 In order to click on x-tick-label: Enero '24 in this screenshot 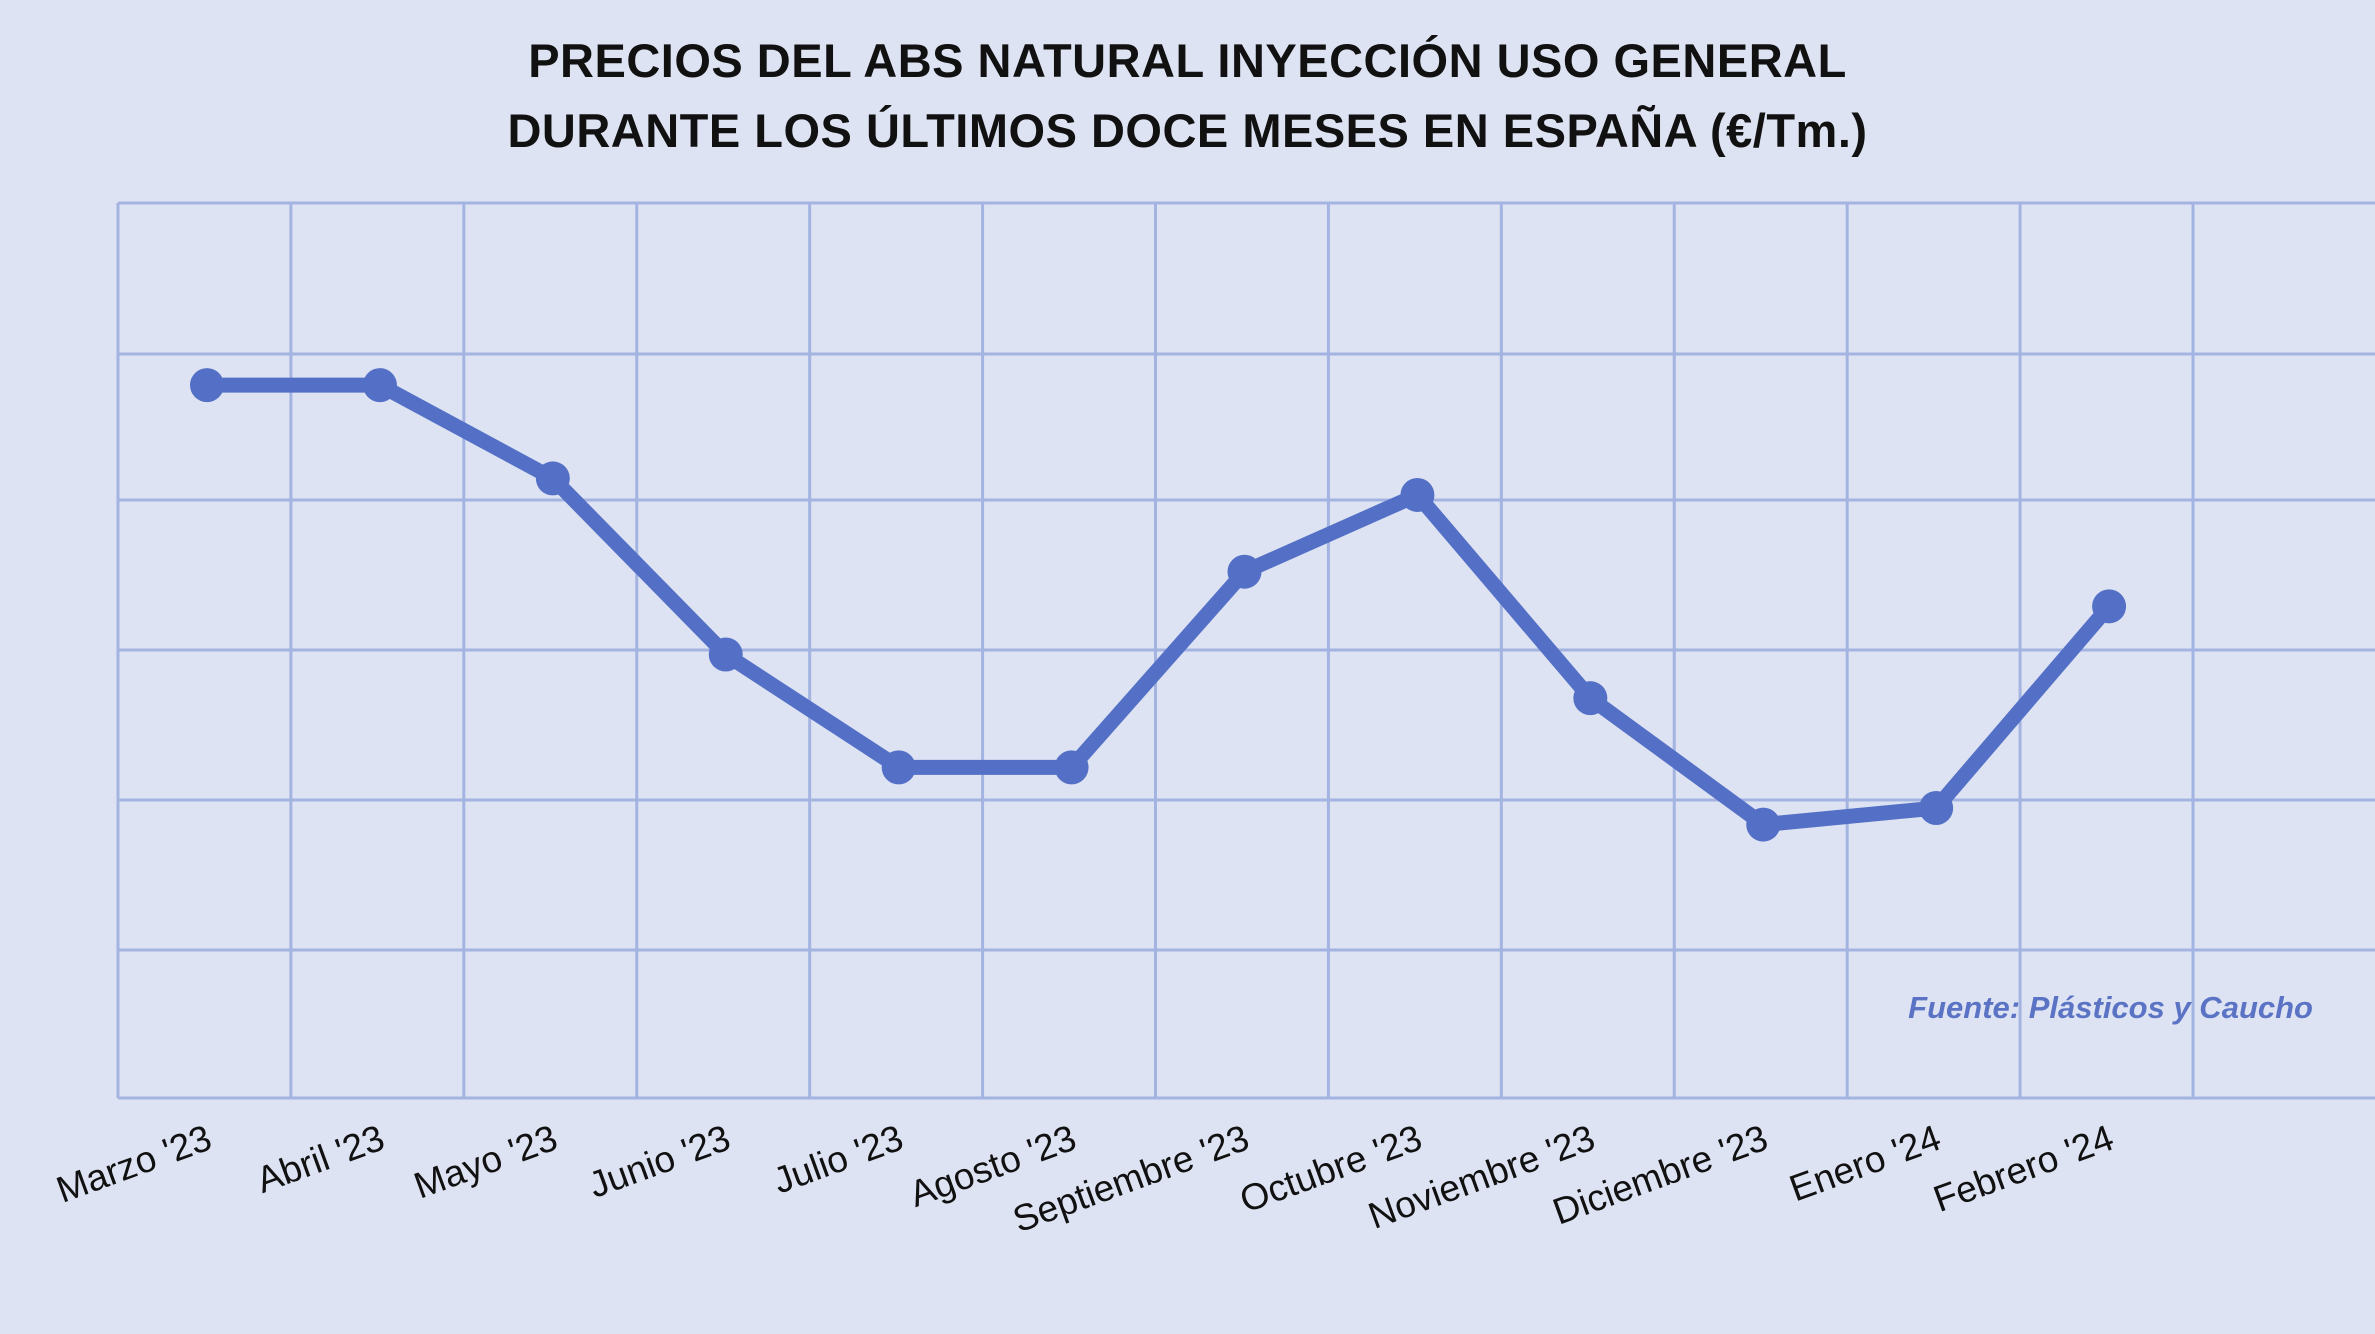, I will do `click(1865, 1163)`.